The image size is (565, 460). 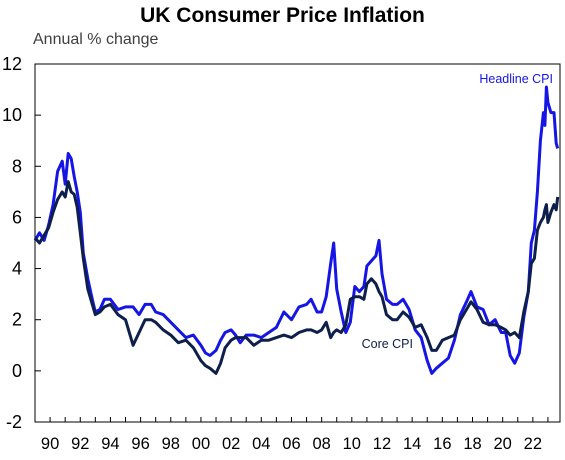 What do you see at coordinates (321, 444) in the screenshot?
I see `x-tick-label: 08` at bounding box center [321, 444].